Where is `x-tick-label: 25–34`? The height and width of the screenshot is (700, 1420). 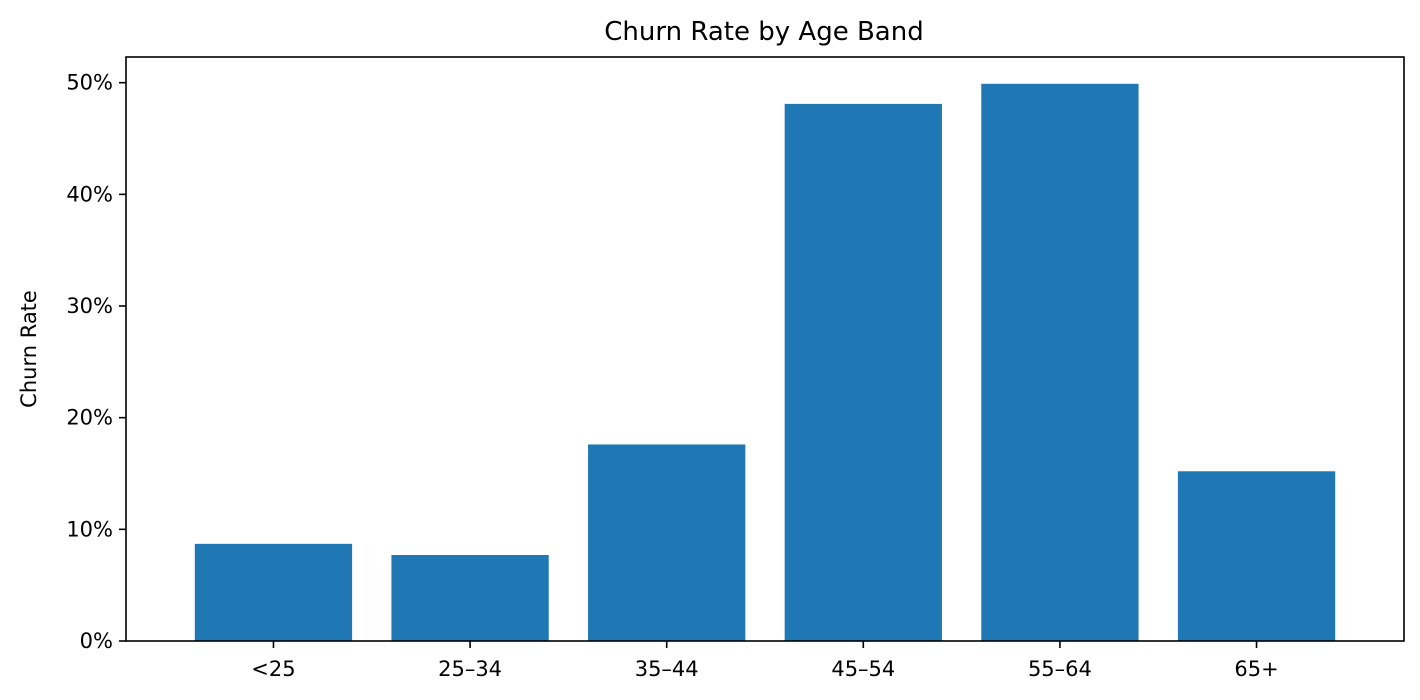
x-tick-label: 25–34 is located at coordinates (470, 669).